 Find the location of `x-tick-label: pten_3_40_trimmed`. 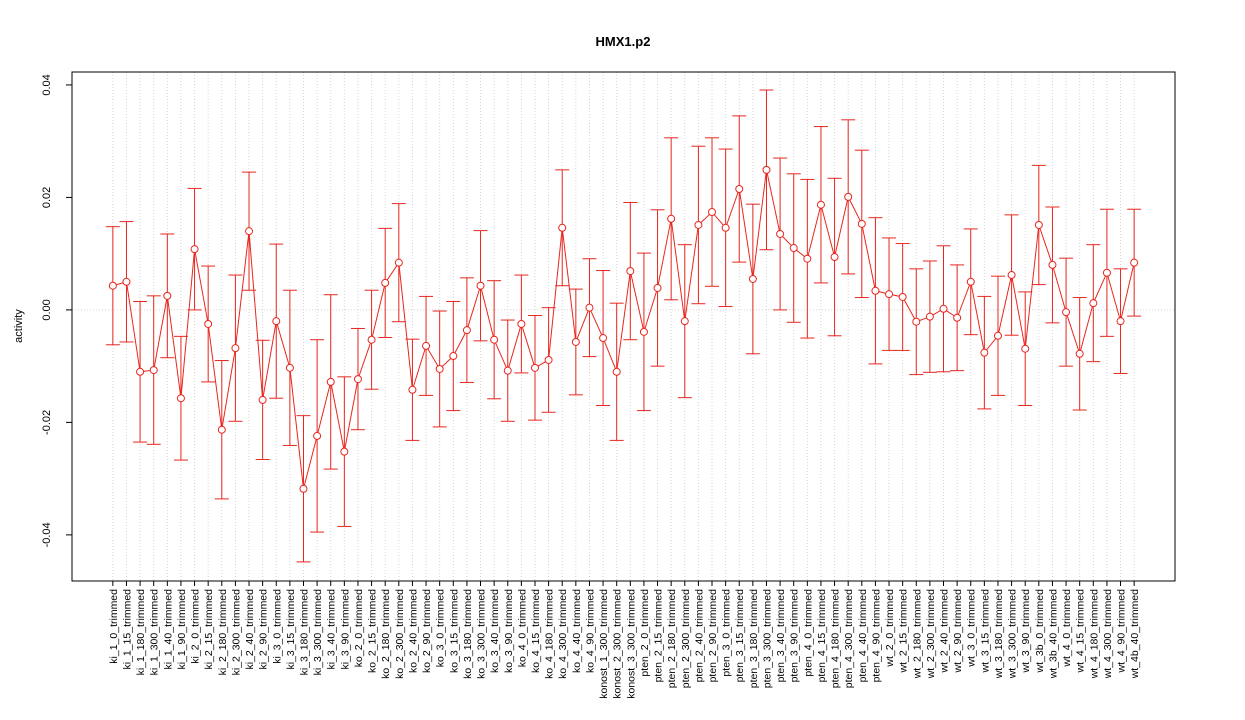

x-tick-label: pten_3_40_trimmed is located at coordinates (781, 636).